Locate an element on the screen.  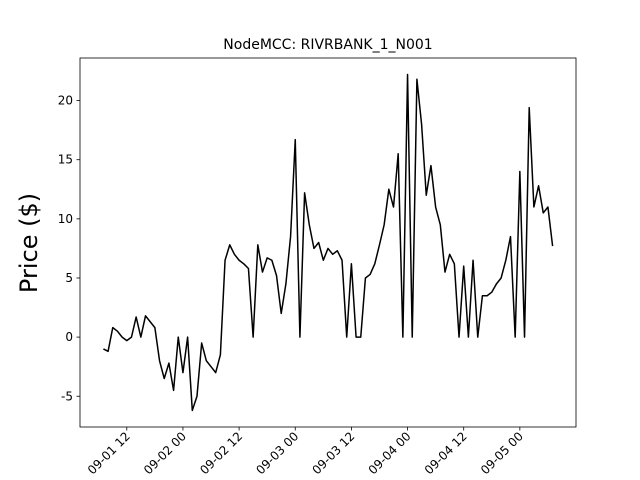
x-tick-label: 09-04 12 is located at coordinates (446, 453).